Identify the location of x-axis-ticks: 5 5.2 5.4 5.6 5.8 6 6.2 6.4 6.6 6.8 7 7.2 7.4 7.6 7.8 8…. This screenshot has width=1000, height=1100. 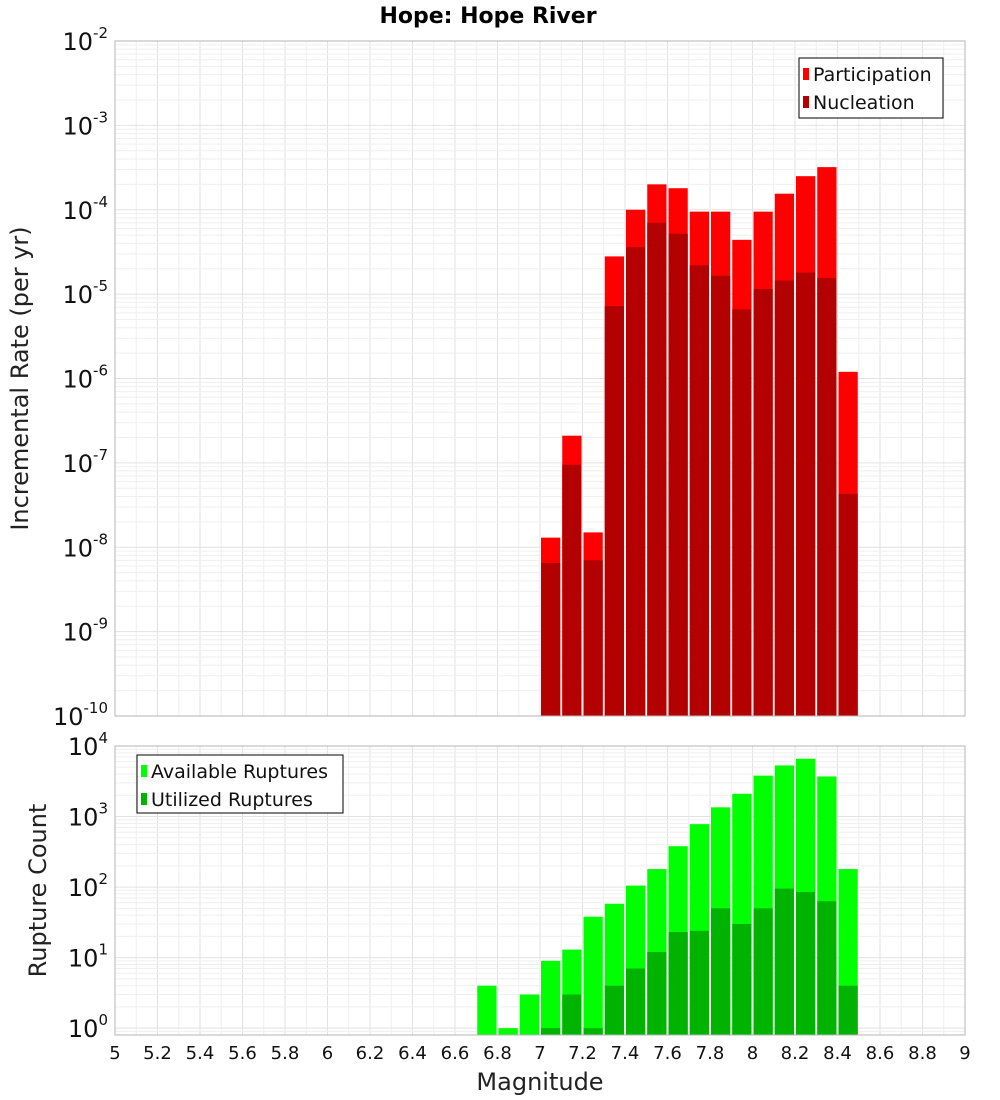
(539, 1053).